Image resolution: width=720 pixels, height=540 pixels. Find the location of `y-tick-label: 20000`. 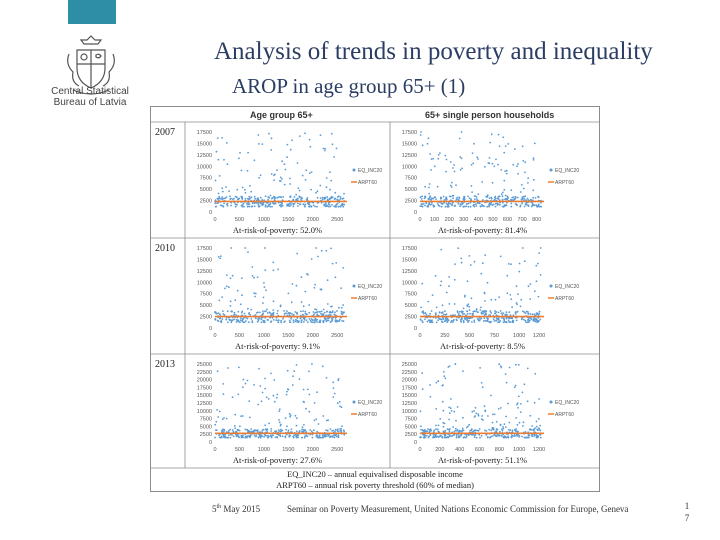

y-tick-label: 20000 is located at coordinates (409, 381).